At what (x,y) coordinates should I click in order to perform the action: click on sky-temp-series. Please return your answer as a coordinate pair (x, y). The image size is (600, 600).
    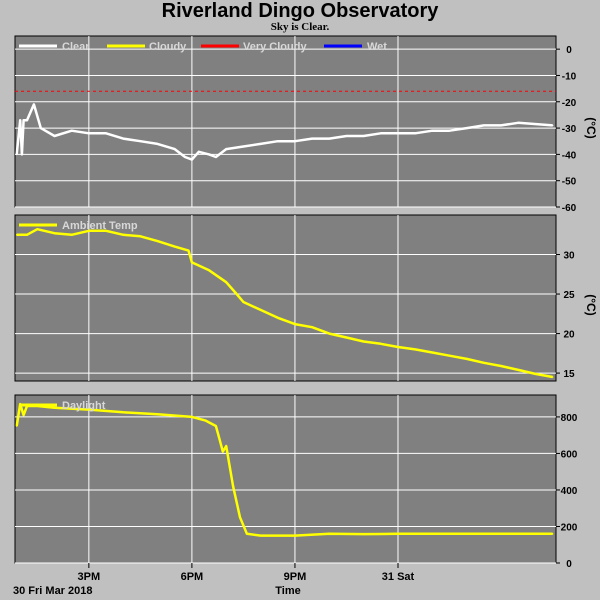
    Looking at the image, I should click on (284, 132).